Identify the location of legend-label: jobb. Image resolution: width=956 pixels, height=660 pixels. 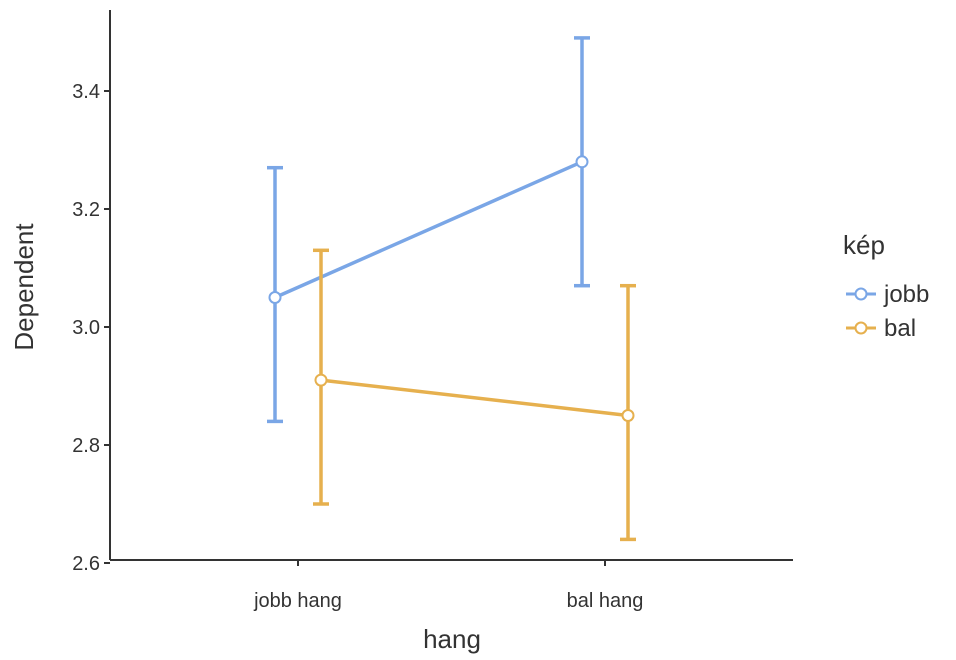
(906, 294).